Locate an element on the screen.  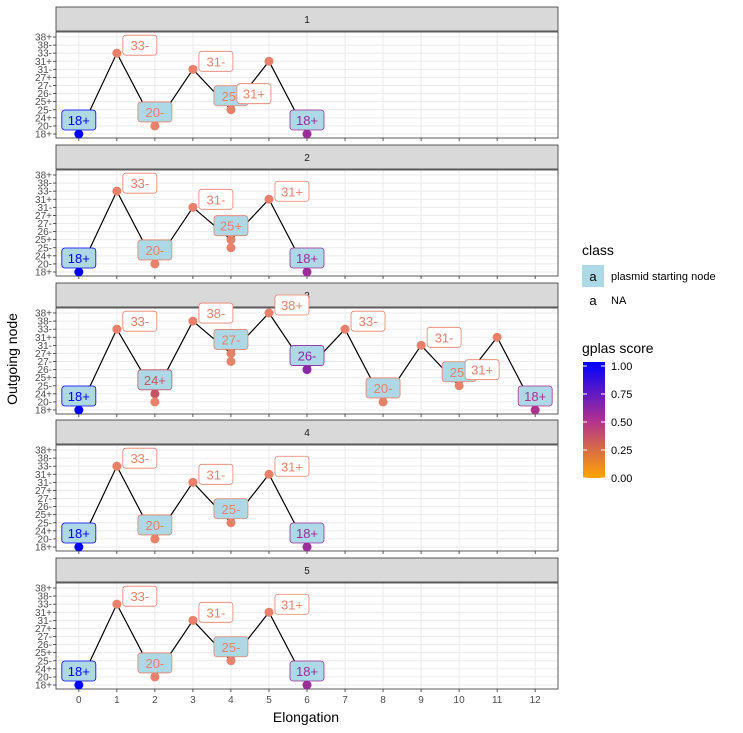
data-label: 27- is located at coordinates (231, 339).